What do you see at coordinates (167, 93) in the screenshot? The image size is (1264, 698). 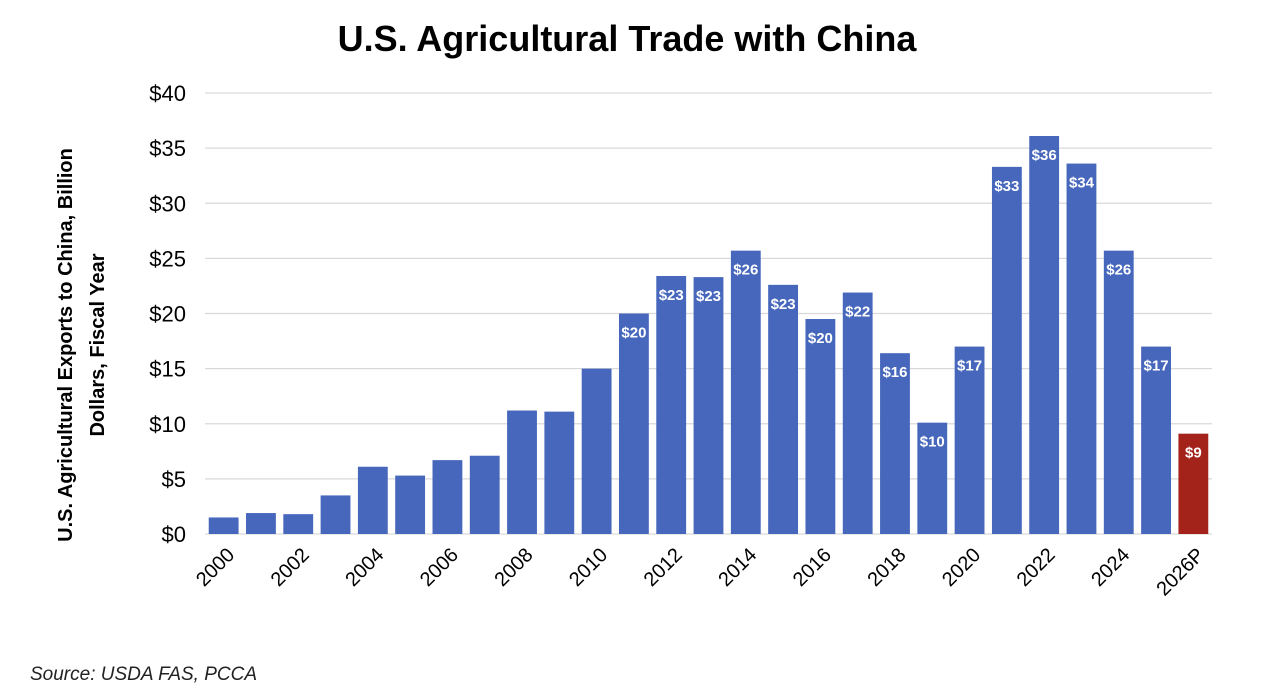 I see `y-tick-label: $40` at bounding box center [167, 93].